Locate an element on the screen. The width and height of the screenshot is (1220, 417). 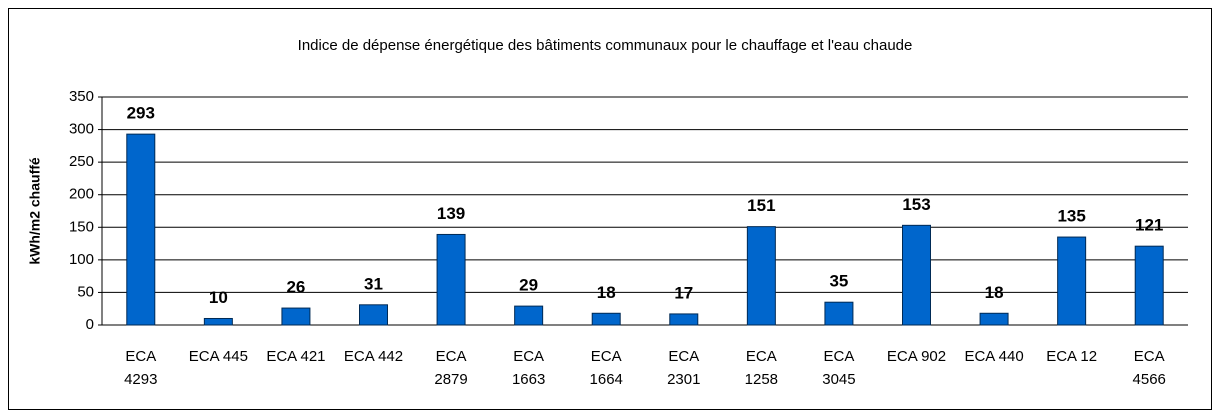
y-tick-label: 250 is located at coordinates (81, 161).